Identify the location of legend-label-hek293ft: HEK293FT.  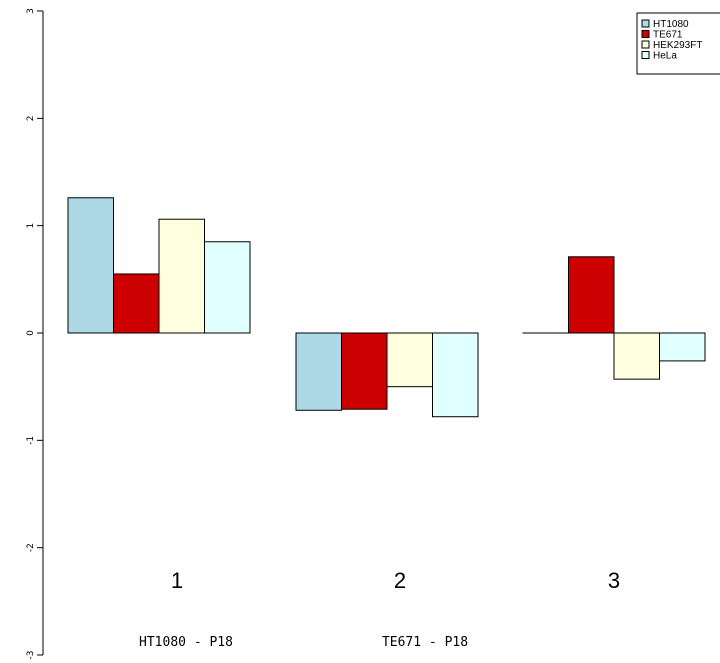
(677, 45).